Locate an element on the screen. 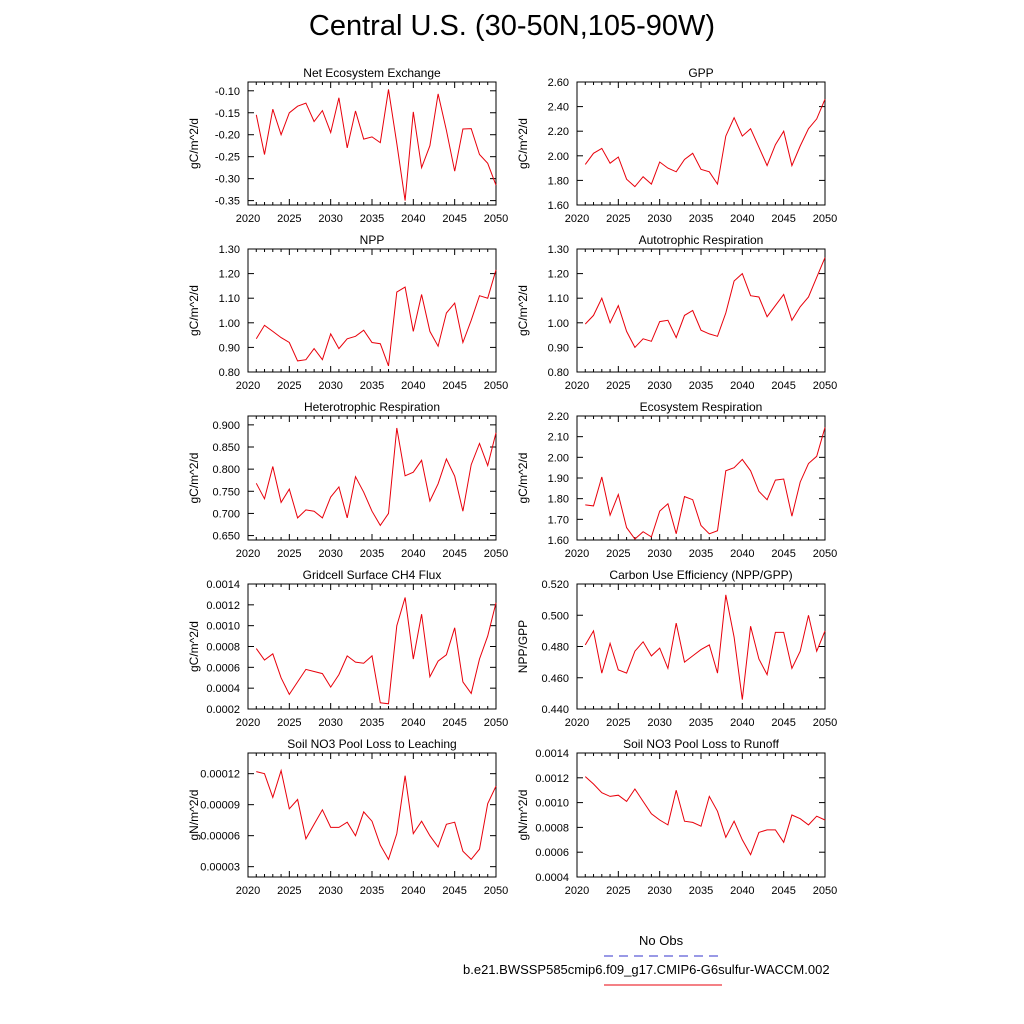  y-tick-label: 0.850 is located at coordinates (226, 448).